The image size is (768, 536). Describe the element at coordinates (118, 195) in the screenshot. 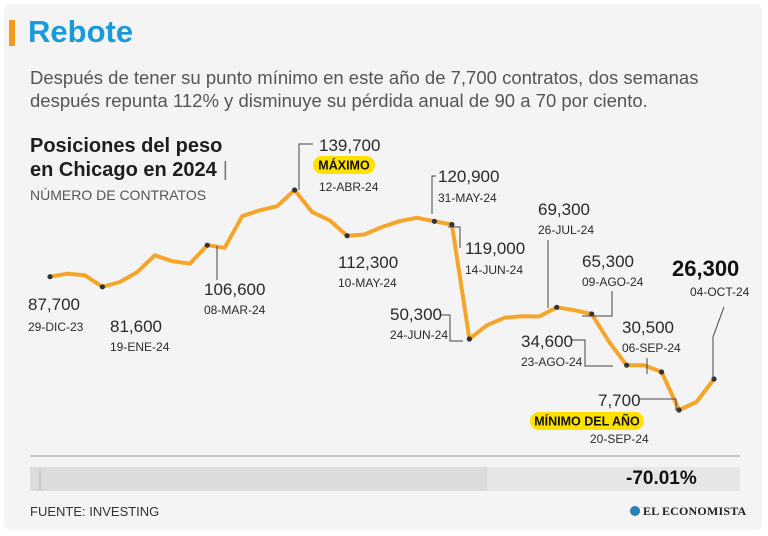

I see `chart-subtitle: NÚMERO DE CONTRATOS` at that location.